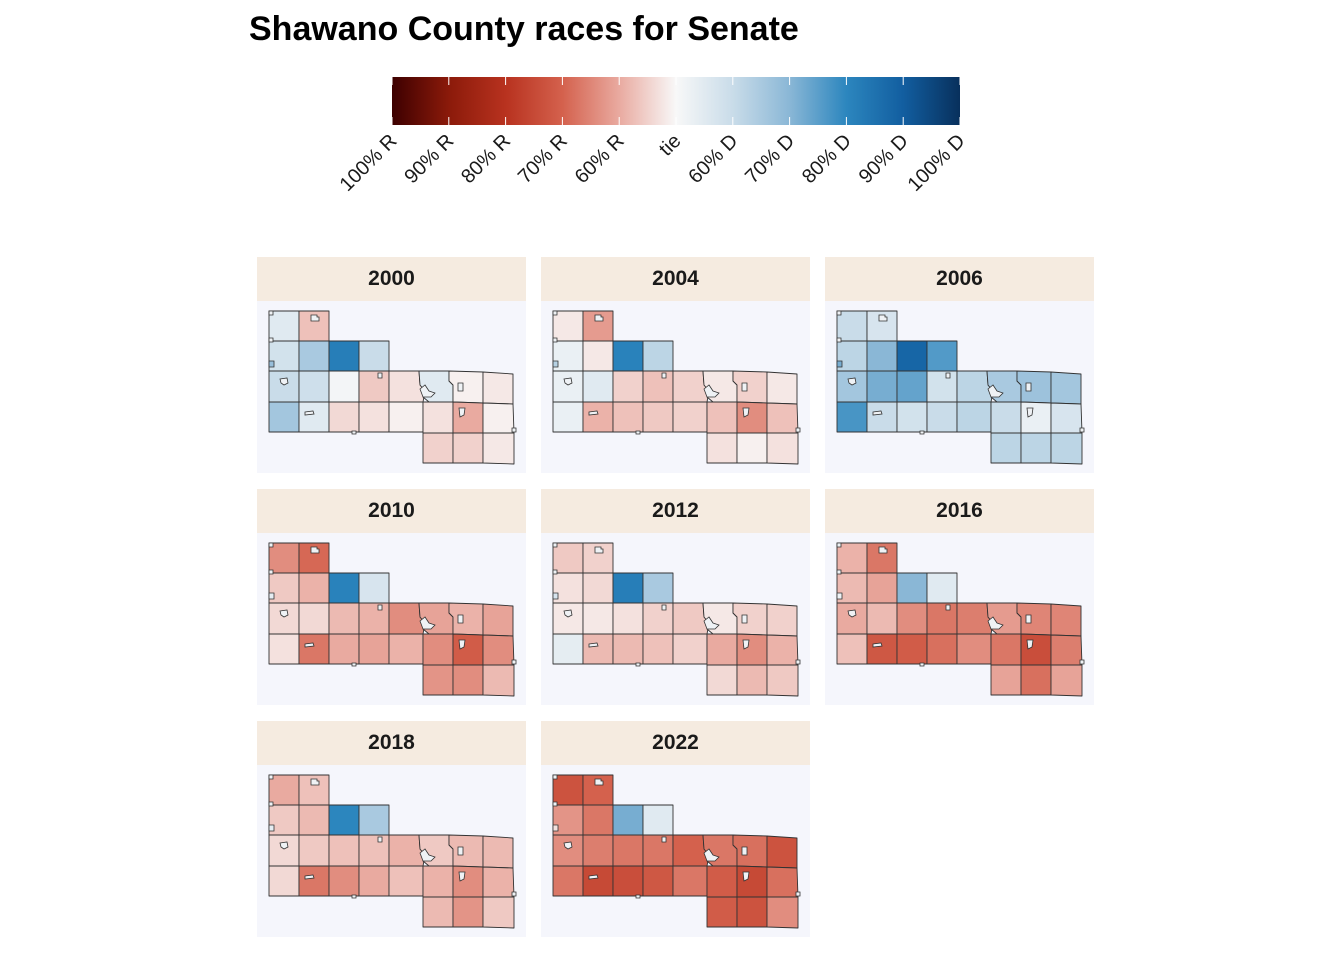 The image size is (1344, 960). I want to click on facet-panel-2010: 2010, so click(391, 597).